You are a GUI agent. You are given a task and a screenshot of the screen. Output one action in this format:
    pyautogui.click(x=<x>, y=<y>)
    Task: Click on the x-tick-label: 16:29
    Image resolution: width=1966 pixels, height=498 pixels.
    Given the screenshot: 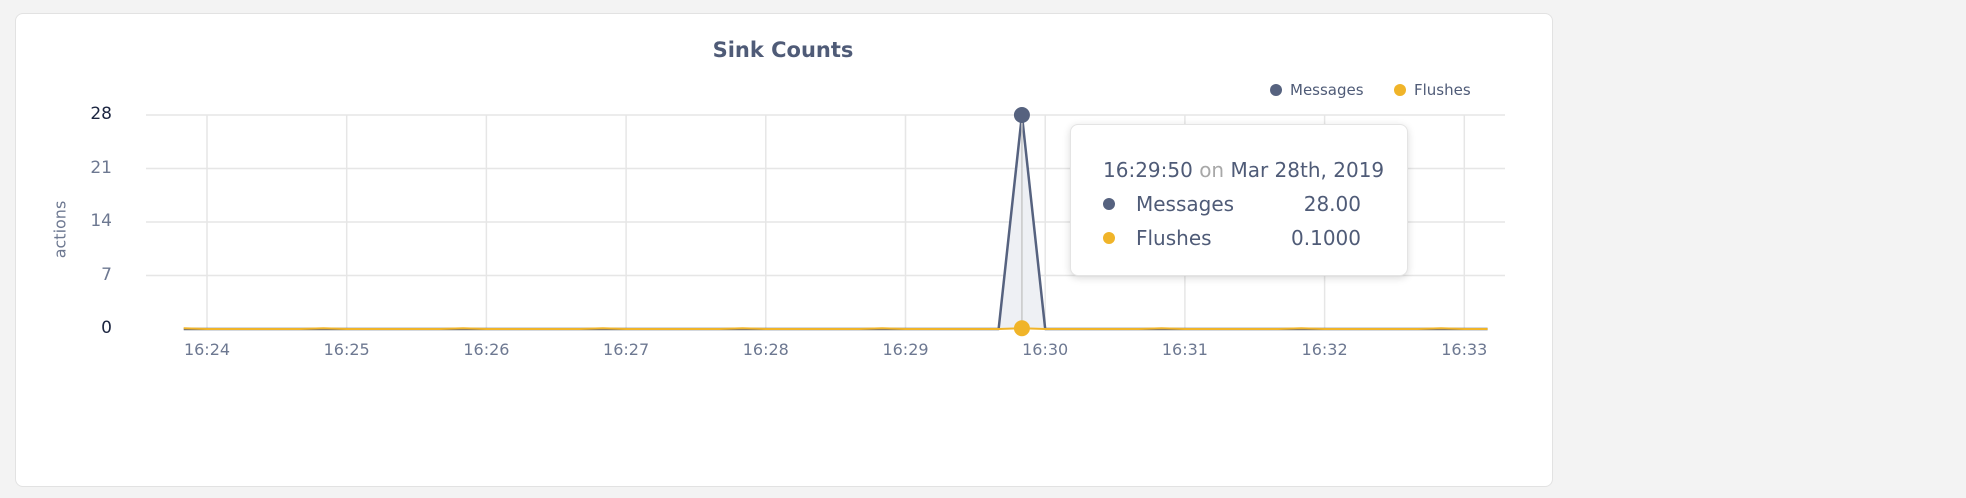 What is the action you would take?
    pyautogui.click(x=905, y=349)
    